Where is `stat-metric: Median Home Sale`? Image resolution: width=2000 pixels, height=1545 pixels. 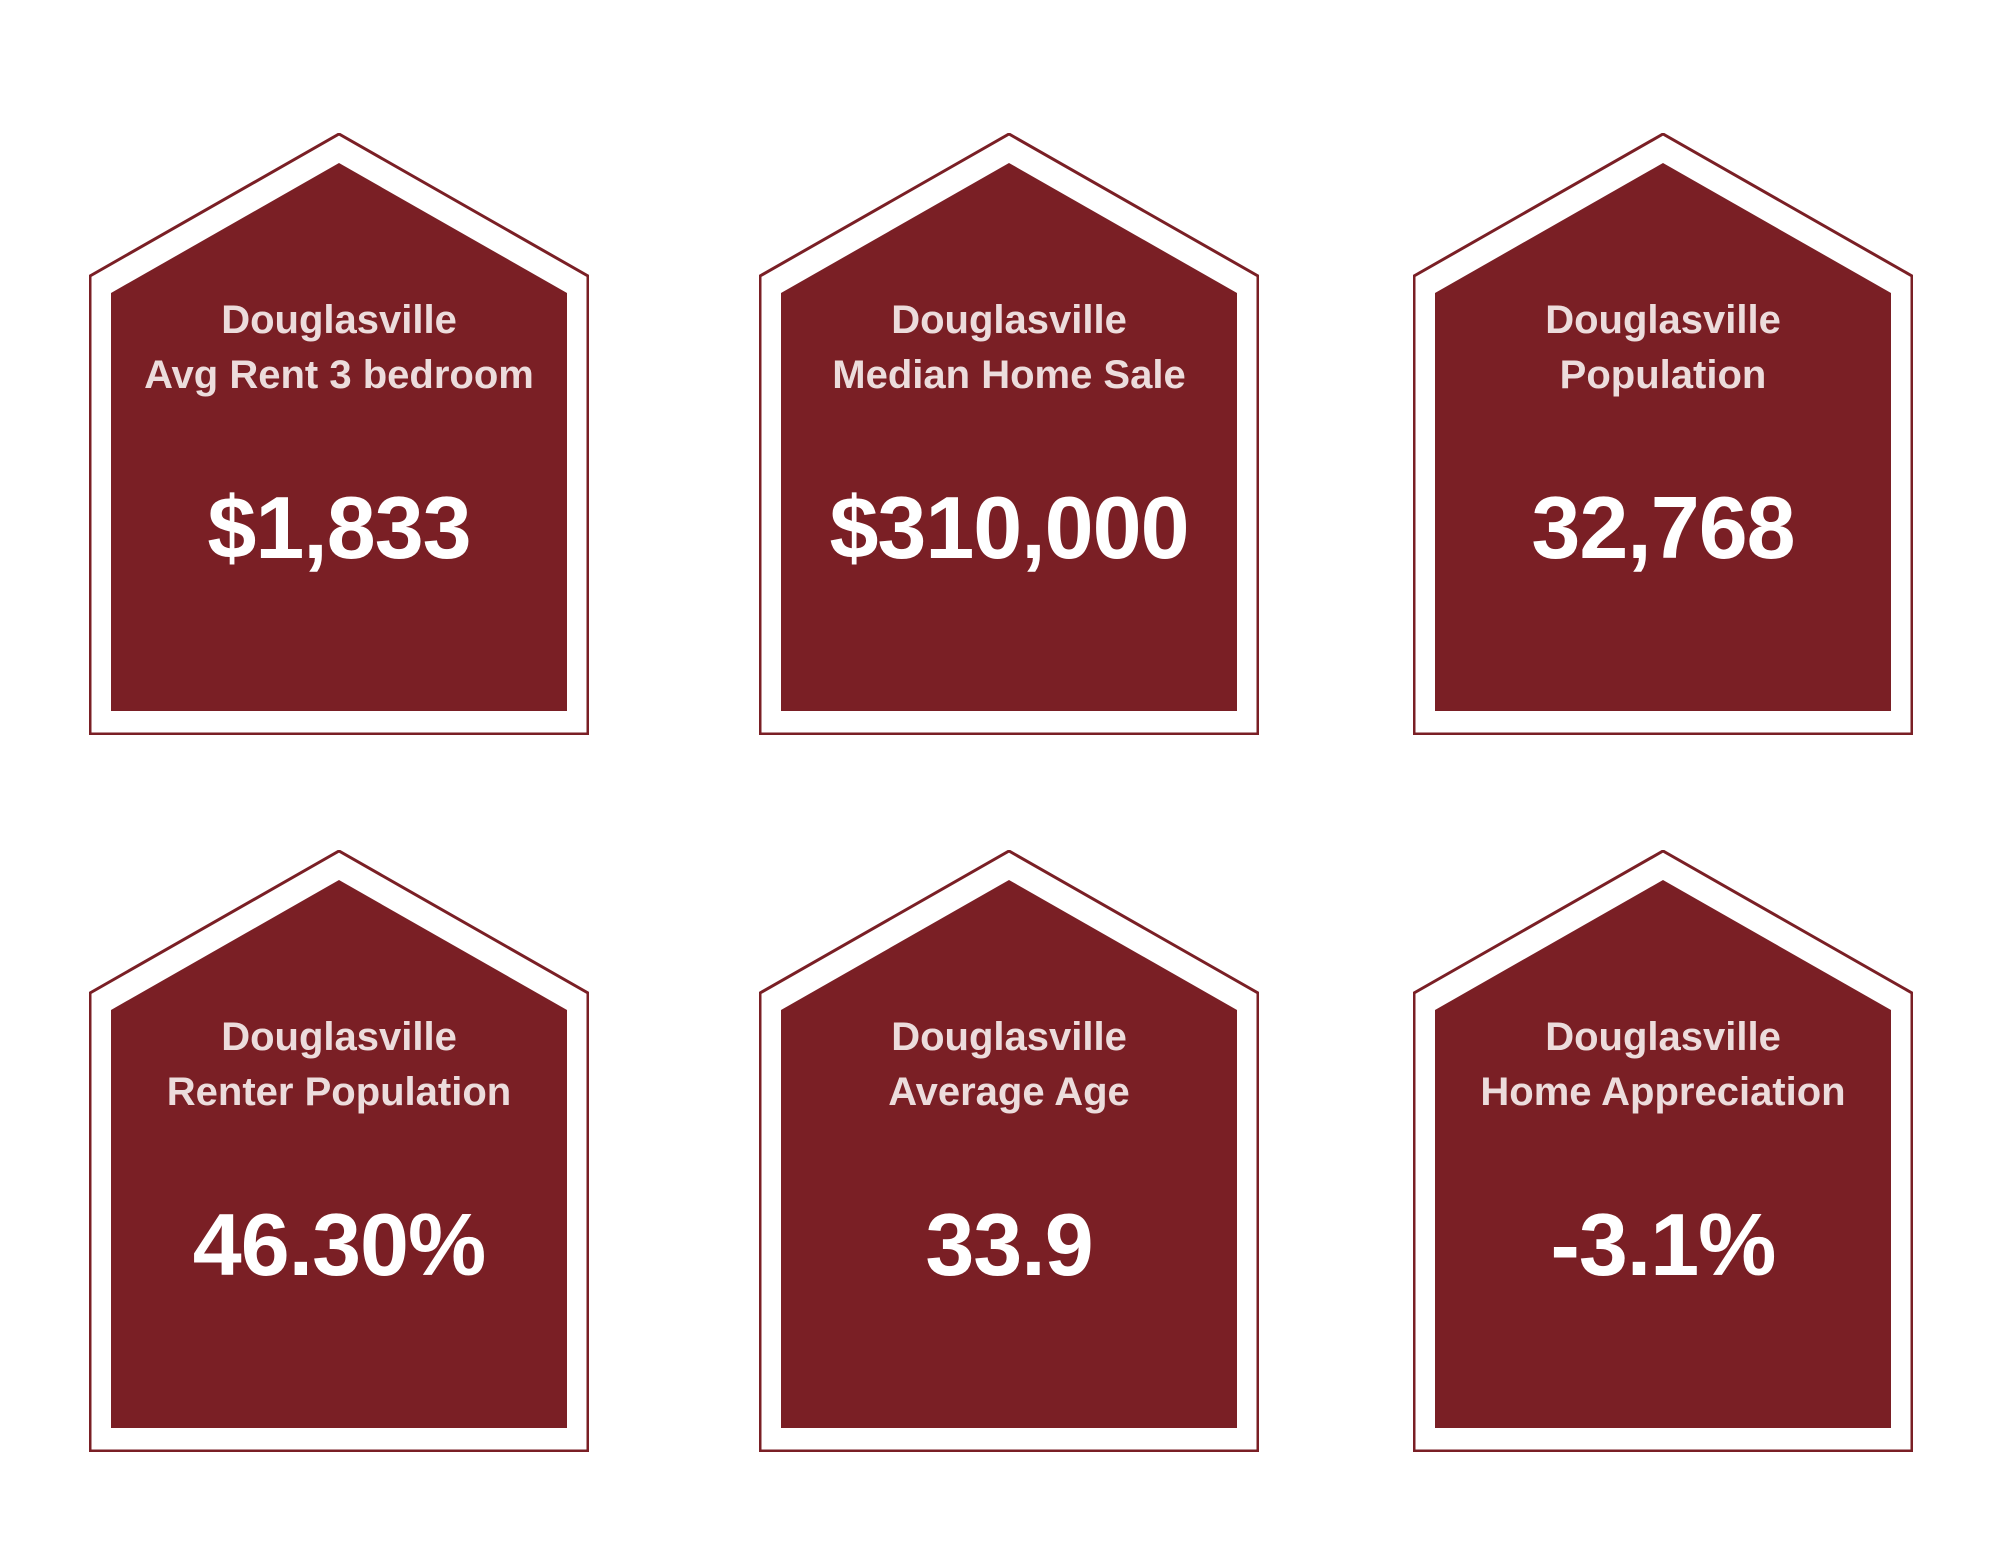
stat-metric: Median Home Sale is located at coordinates (1009, 375).